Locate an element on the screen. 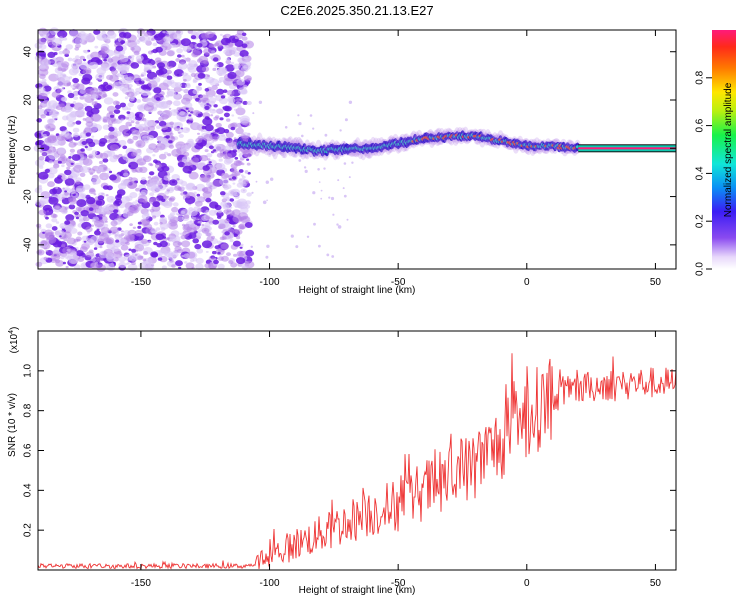  colorbar-ticks: 0.0 0.2 0.4 0.6 0.8 is located at coordinates (703, 173).